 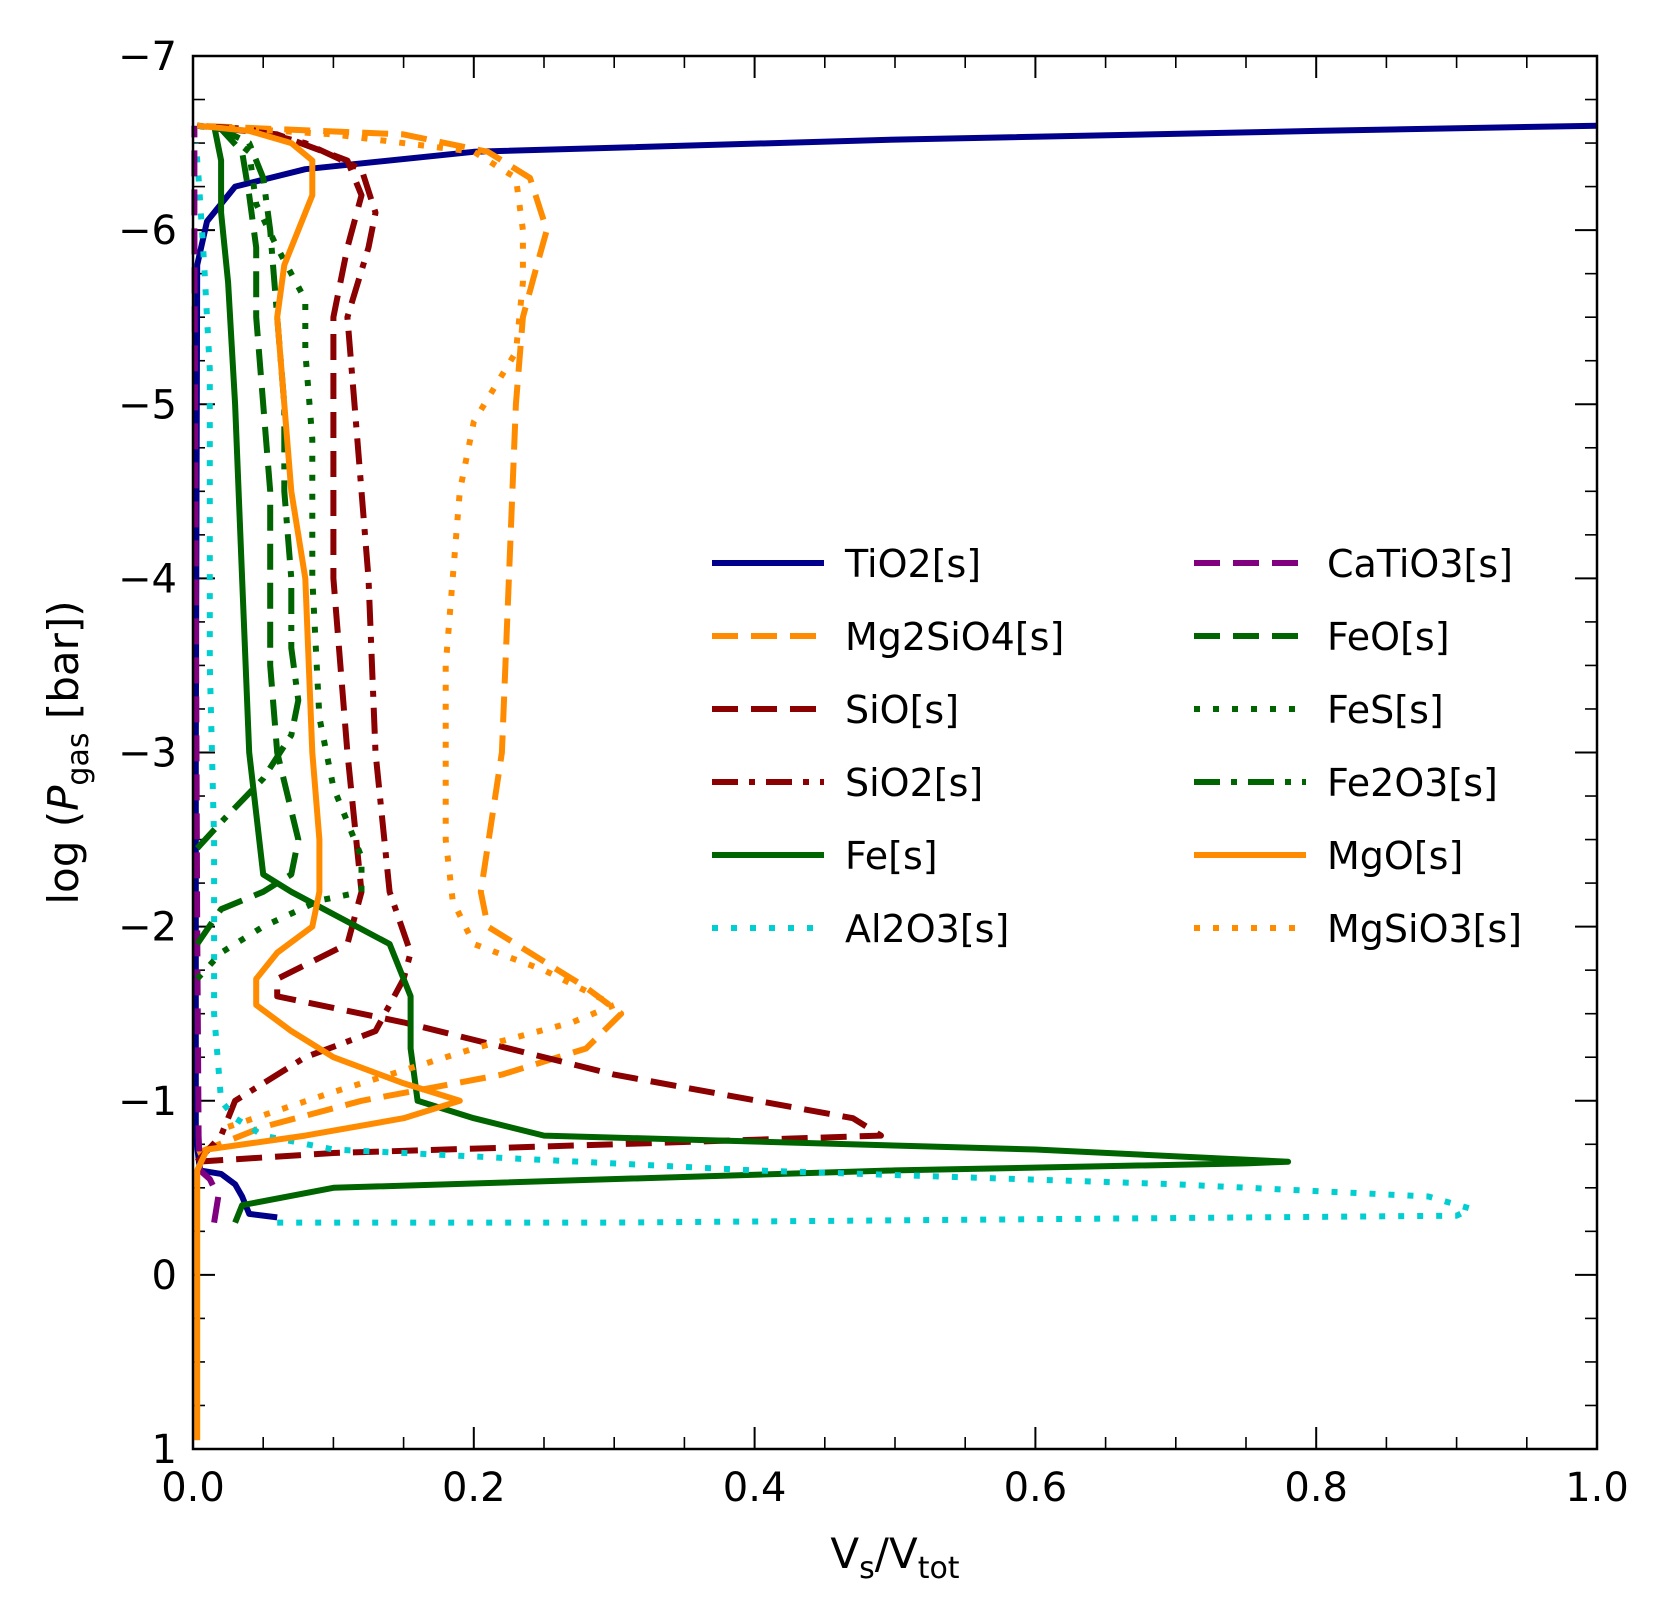 I want to click on legend-label: Al2O3[s], so click(x=927, y=929).